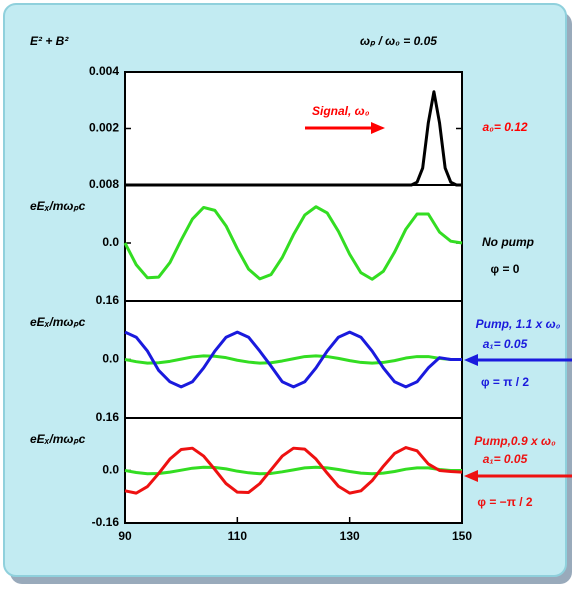 The height and width of the screenshot is (598, 578). Describe the element at coordinates (238, 536) in the screenshot. I see `x-tick-label: 110` at that location.